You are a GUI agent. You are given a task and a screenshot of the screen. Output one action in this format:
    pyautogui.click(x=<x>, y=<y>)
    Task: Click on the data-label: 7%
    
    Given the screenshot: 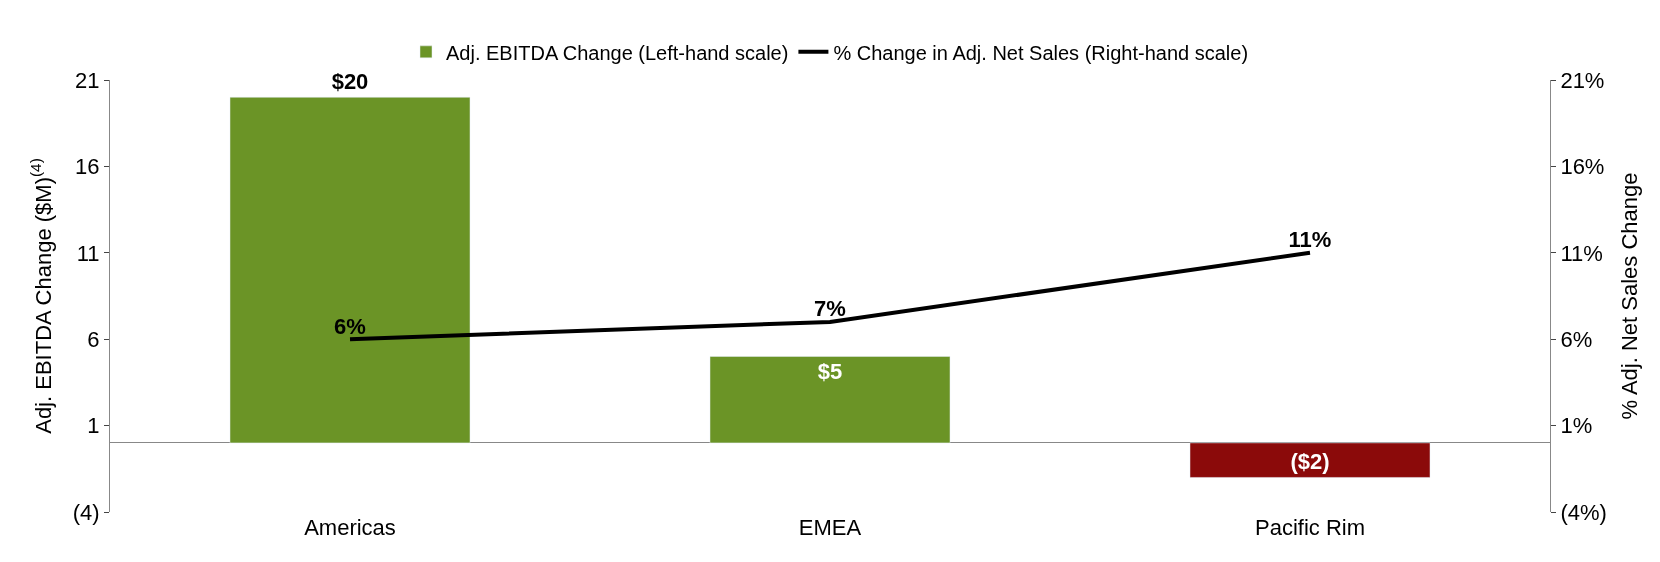 What is the action you would take?
    pyautogui.click(x=830, y=309)
    